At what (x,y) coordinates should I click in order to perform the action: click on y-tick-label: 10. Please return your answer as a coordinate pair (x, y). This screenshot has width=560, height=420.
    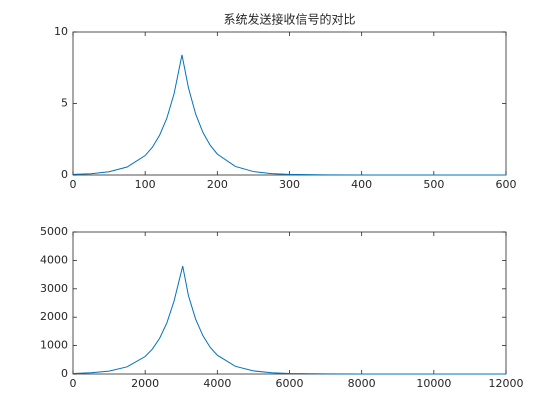
    Looking at the image, I should click on (61, 31).